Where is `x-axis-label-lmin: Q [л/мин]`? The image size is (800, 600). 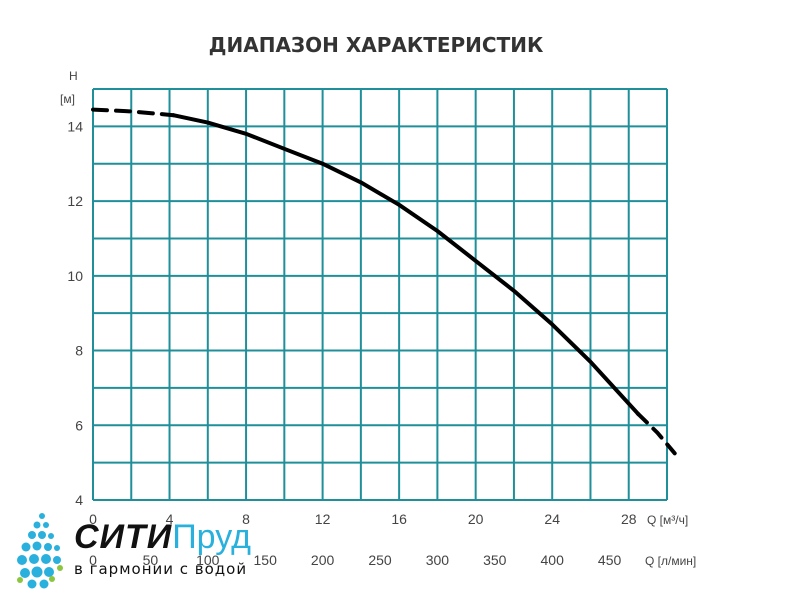
x-axis-label-lmin: Q [л/мин] is located at coordinates (670, 561).